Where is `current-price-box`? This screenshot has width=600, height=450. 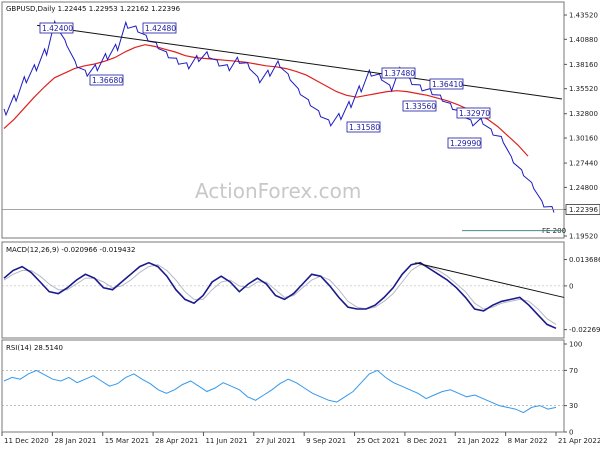 current-price-box is located at coordinates (582, 209).